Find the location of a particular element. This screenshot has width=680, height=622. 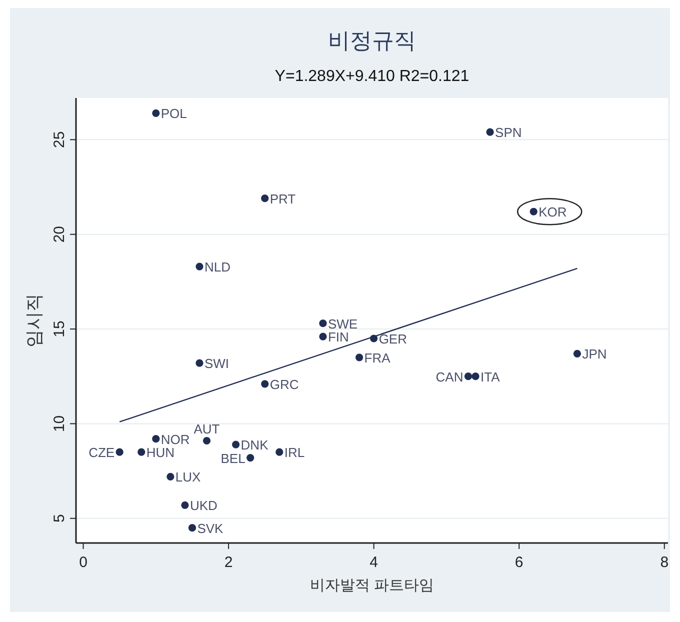

annotation: AUT is located at coordinates (207, 429).